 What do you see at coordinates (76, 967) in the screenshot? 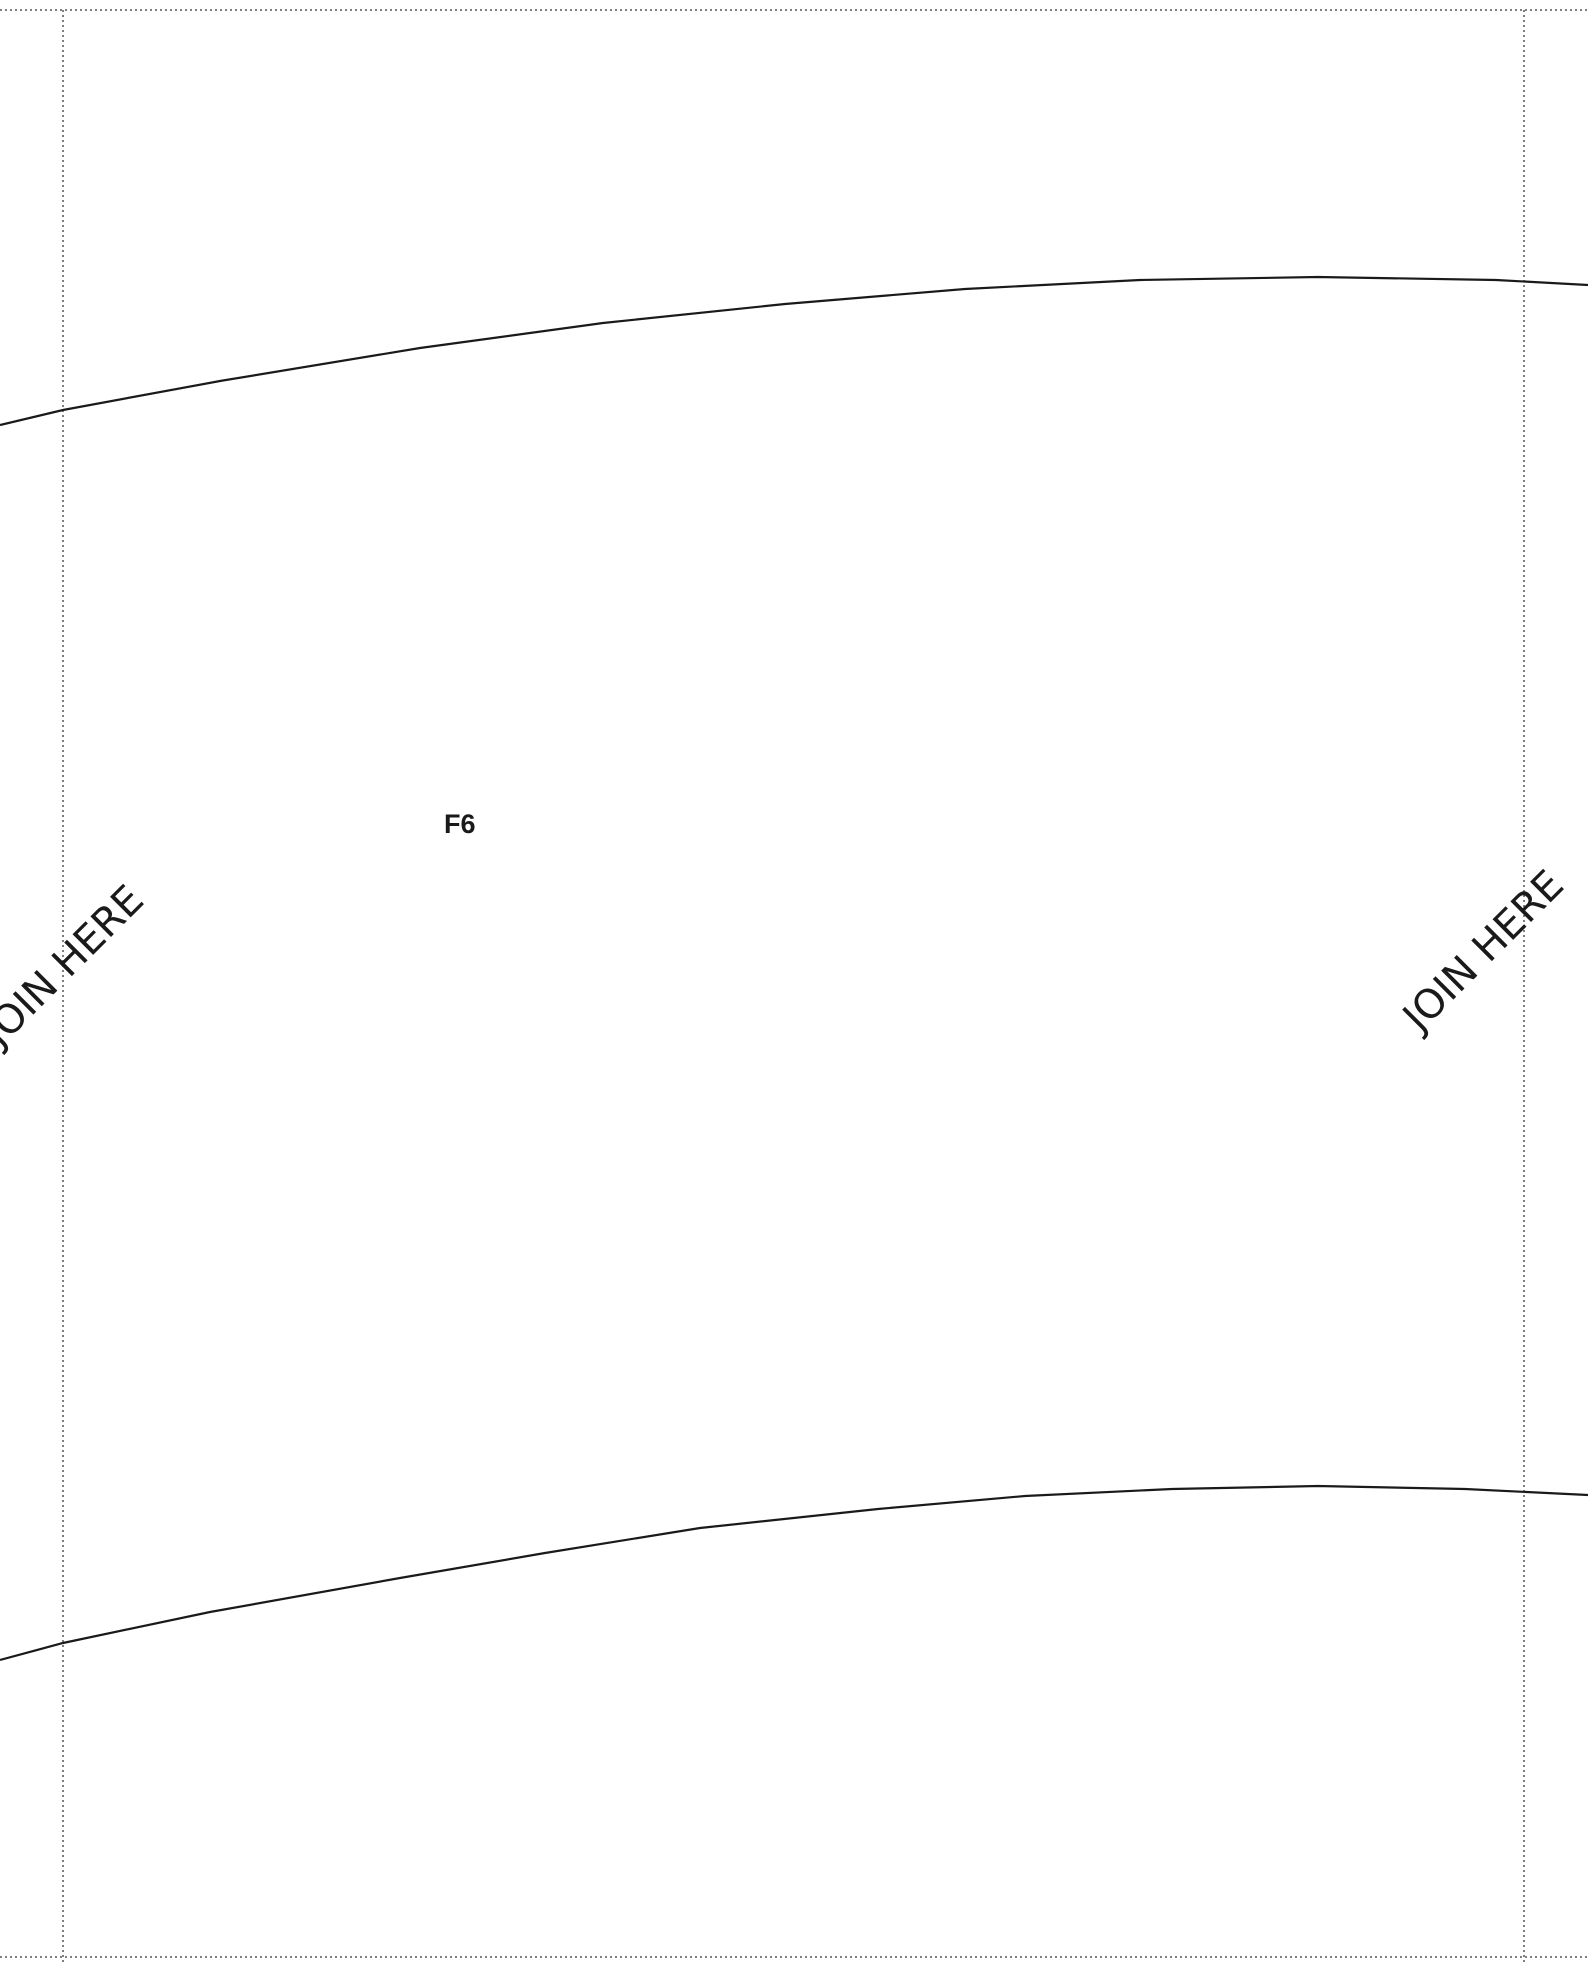
I see `join-here-label-left: JOIN HERE` at bounding box center [76, 967].